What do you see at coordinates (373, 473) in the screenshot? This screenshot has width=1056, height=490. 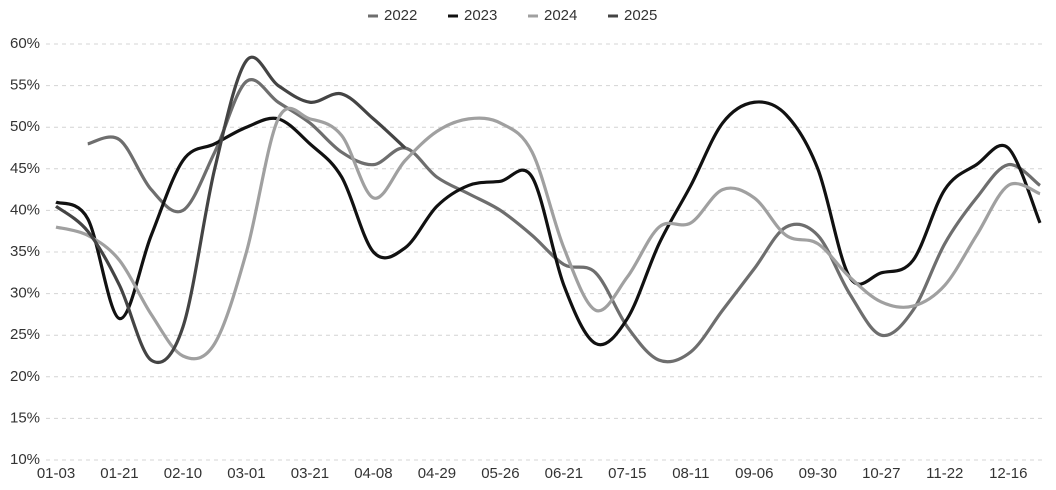 I see `x-tick-label: 04-08` at bounding box center [373, 473].